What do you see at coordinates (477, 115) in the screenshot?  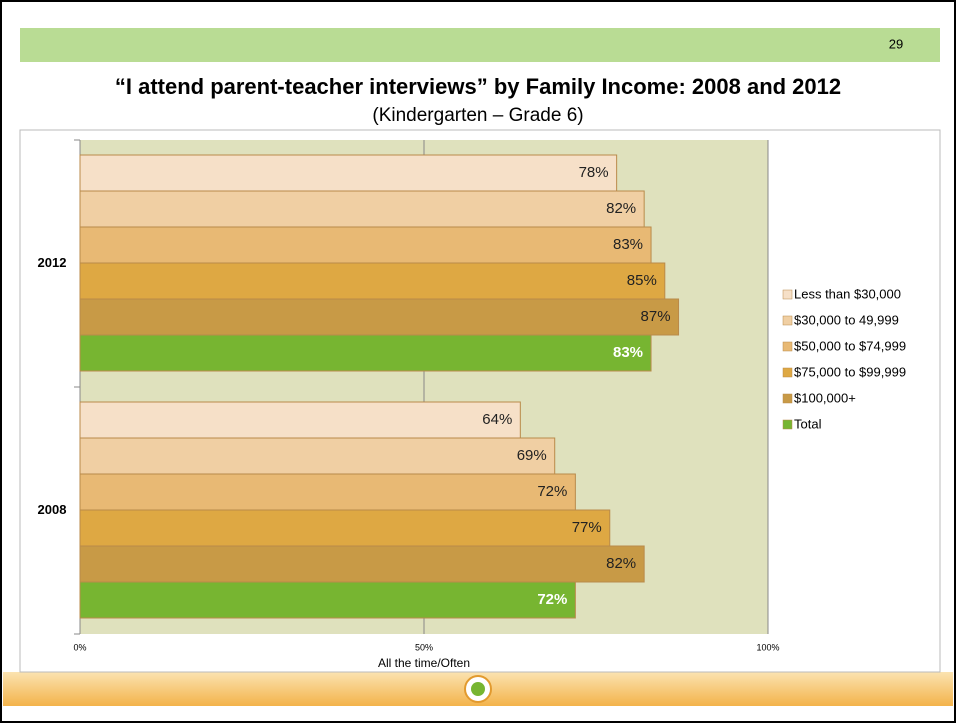 I see `chart-subtitle: (Kindergarten – Grade 6)` at bounding box center [477, 115].